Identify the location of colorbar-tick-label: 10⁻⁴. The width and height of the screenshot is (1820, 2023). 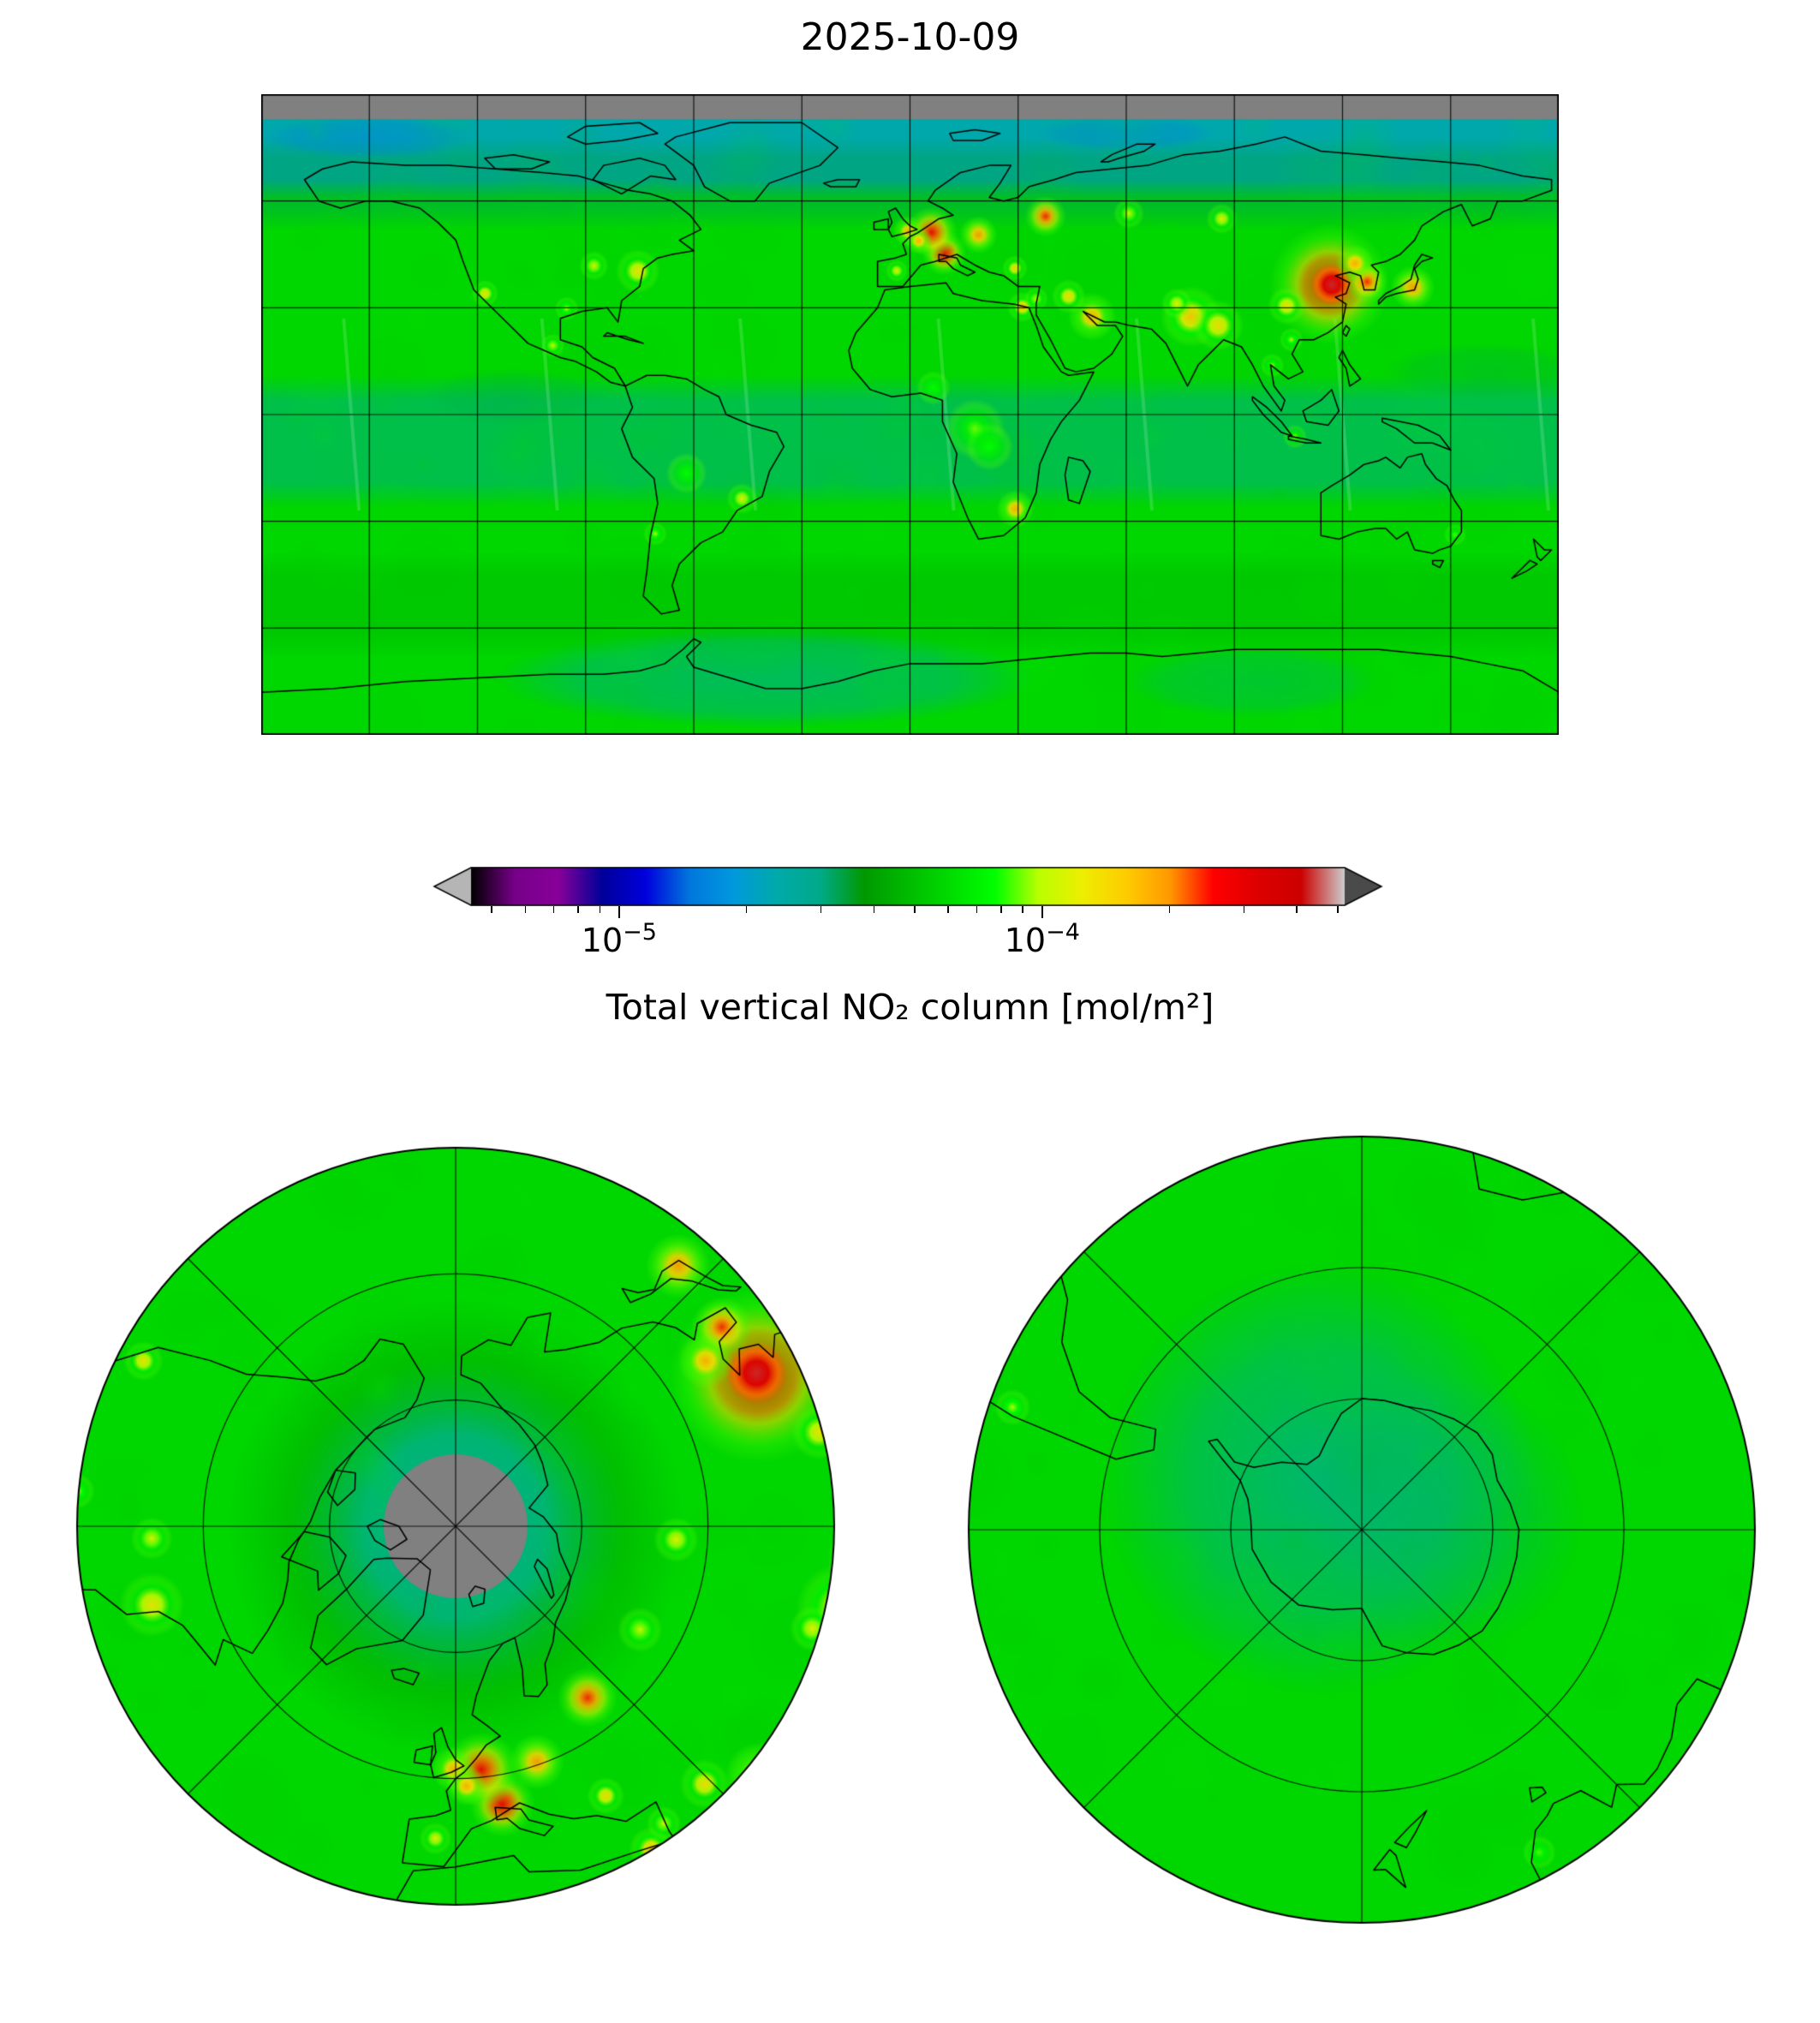
(1042, 939).